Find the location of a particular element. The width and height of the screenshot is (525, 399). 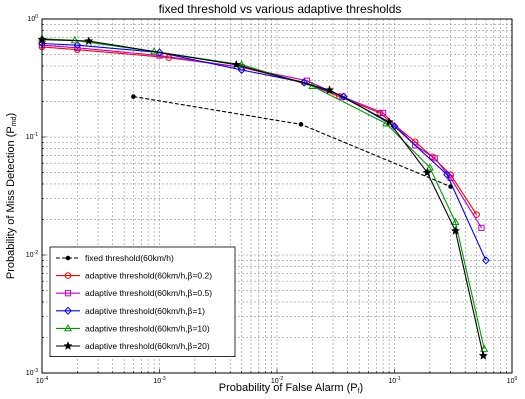

legend-label: adaptive threshold(60km/h,β=20) is located at coordinates (147, 346).